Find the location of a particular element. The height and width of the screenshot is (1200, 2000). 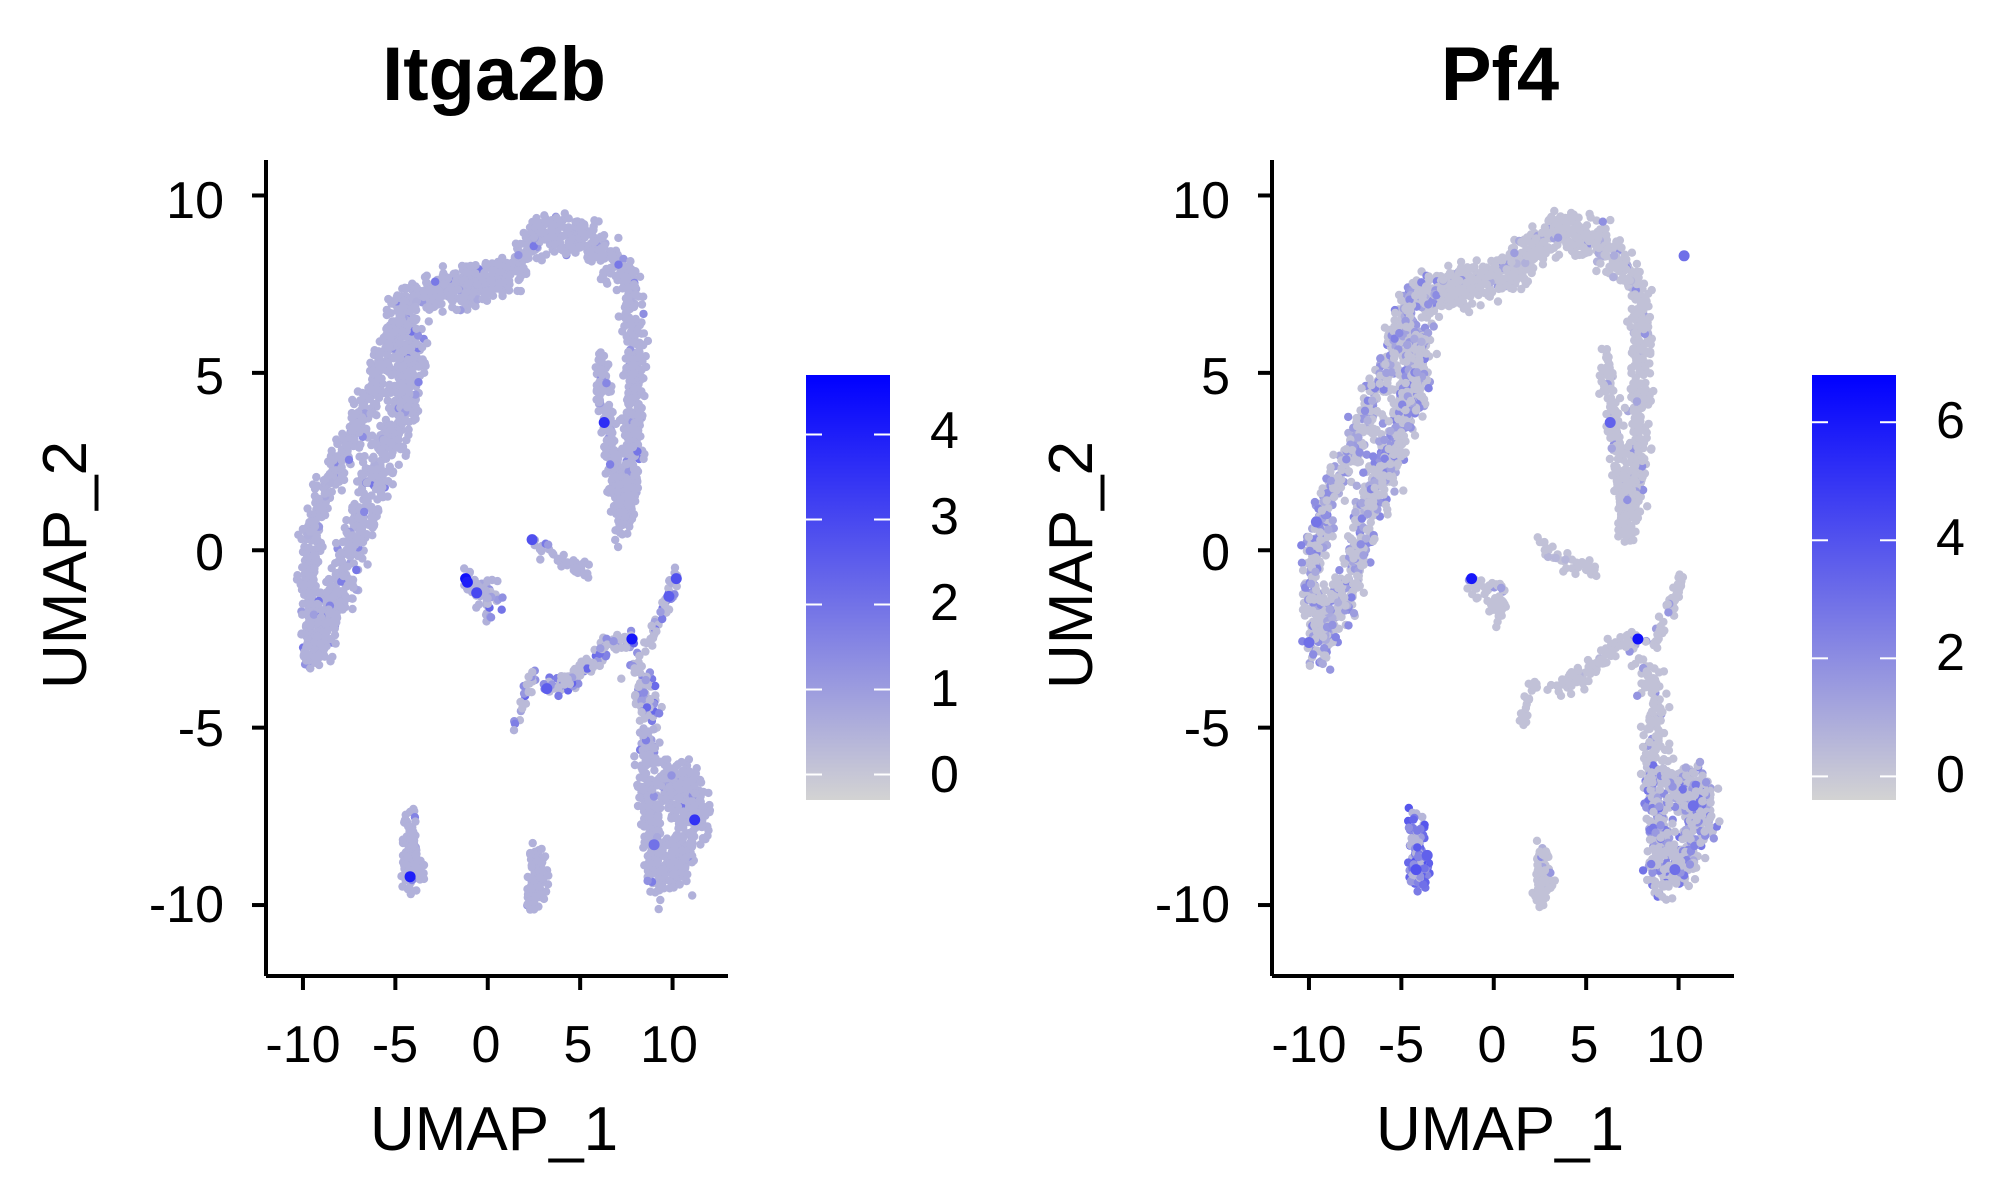

scatter-points is located at coordinates (1510, 559).